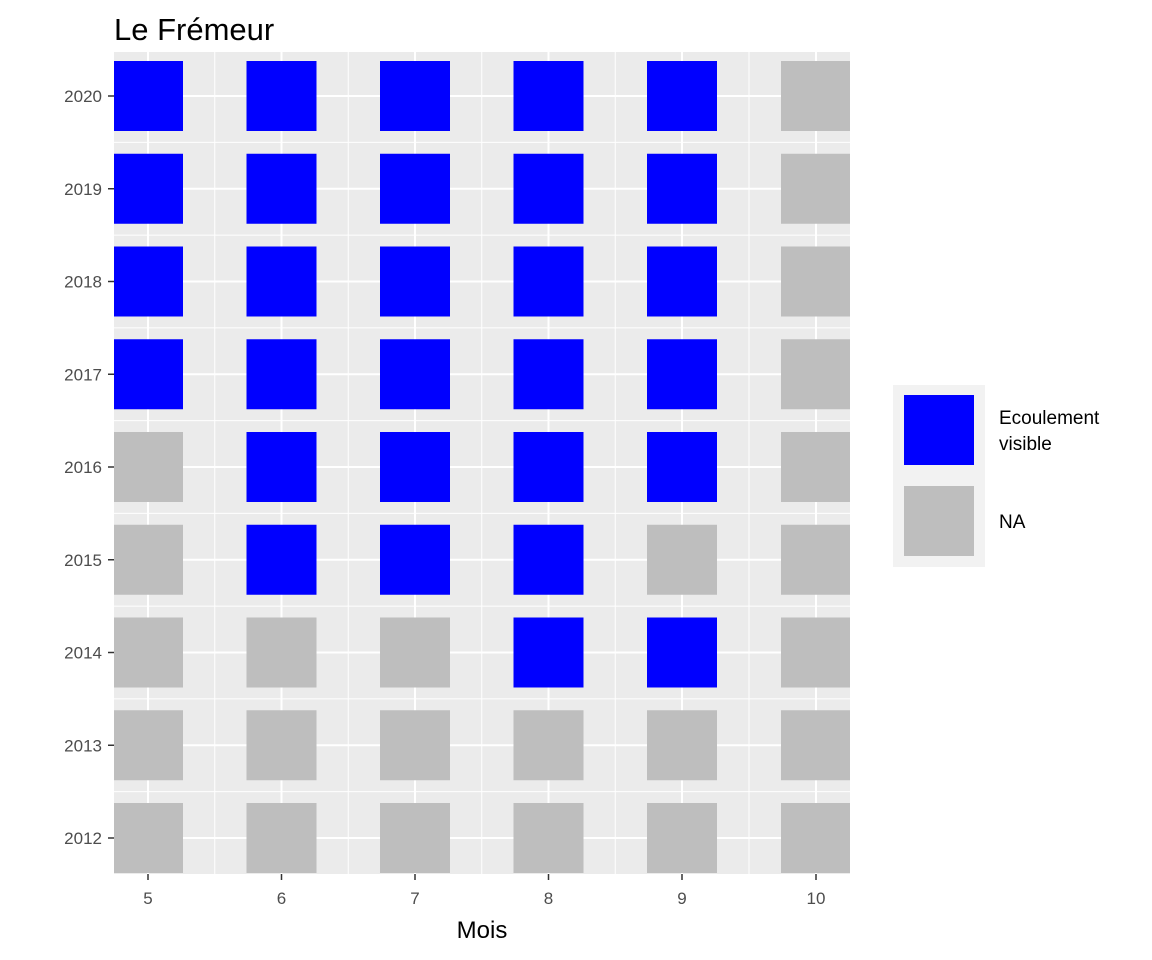  What do you see at coordinates (83, 374) in the screenshot?
I see `y-tick-label: 2017` at bounding box center [83, 374].